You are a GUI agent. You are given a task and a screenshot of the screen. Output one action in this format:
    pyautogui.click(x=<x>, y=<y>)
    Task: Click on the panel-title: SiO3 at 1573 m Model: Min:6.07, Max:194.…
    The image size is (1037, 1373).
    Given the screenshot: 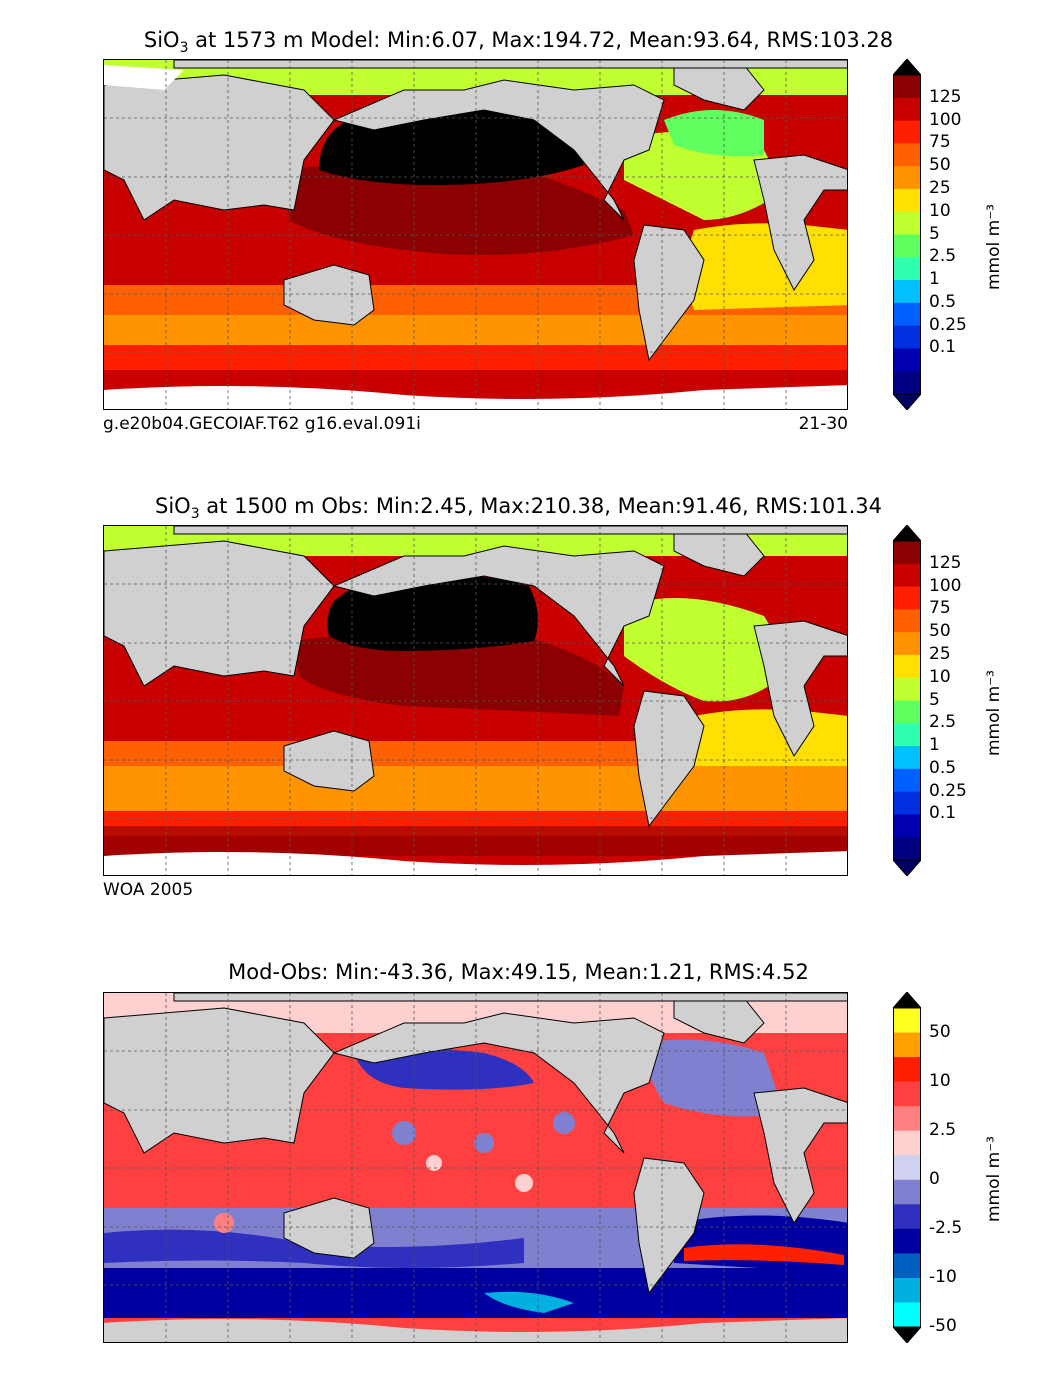 What is the action you would take?
    pyautogui.click(x=518, y=42)
    